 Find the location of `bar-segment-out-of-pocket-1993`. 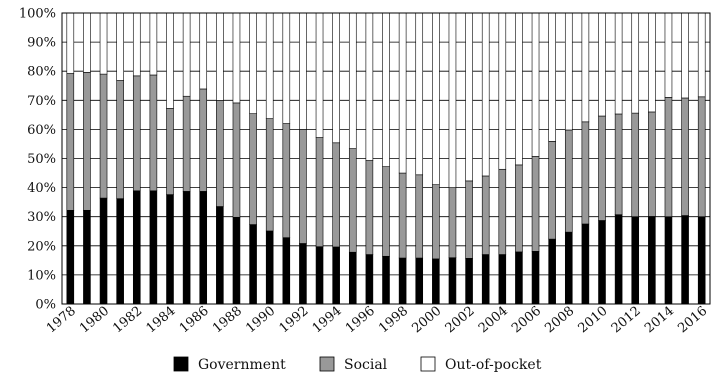

bar-segment-out-of-pocket-1993 is located at coordinates (319, 75).